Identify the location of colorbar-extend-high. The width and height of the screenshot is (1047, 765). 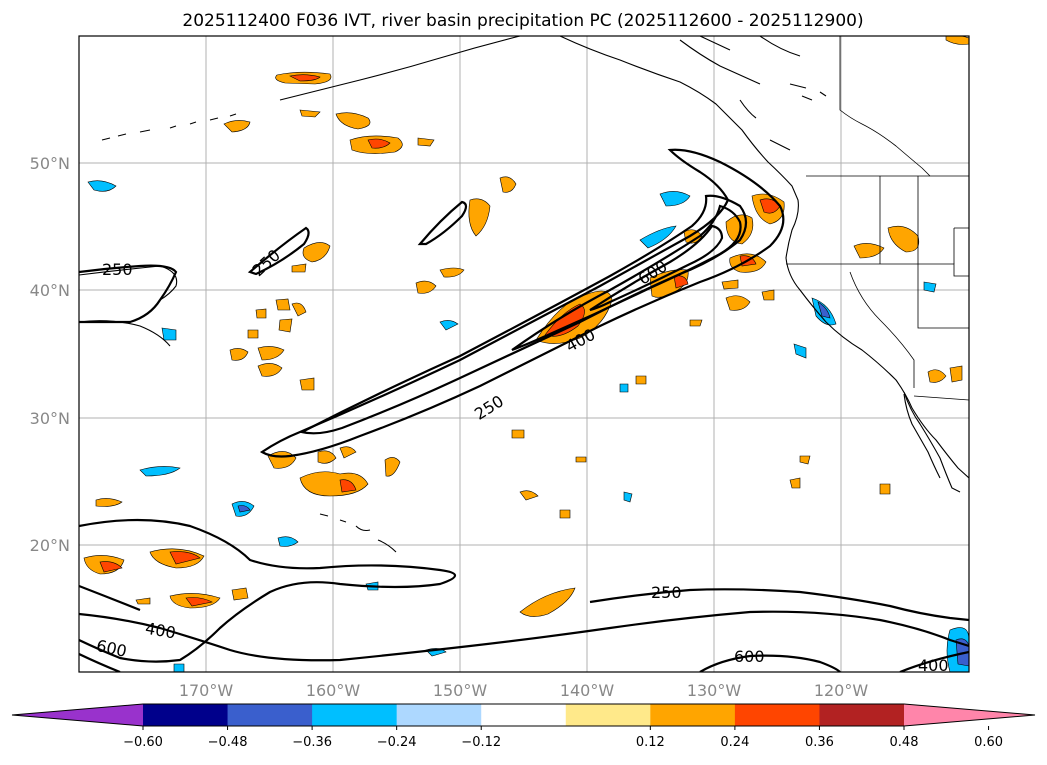
(969, 715).